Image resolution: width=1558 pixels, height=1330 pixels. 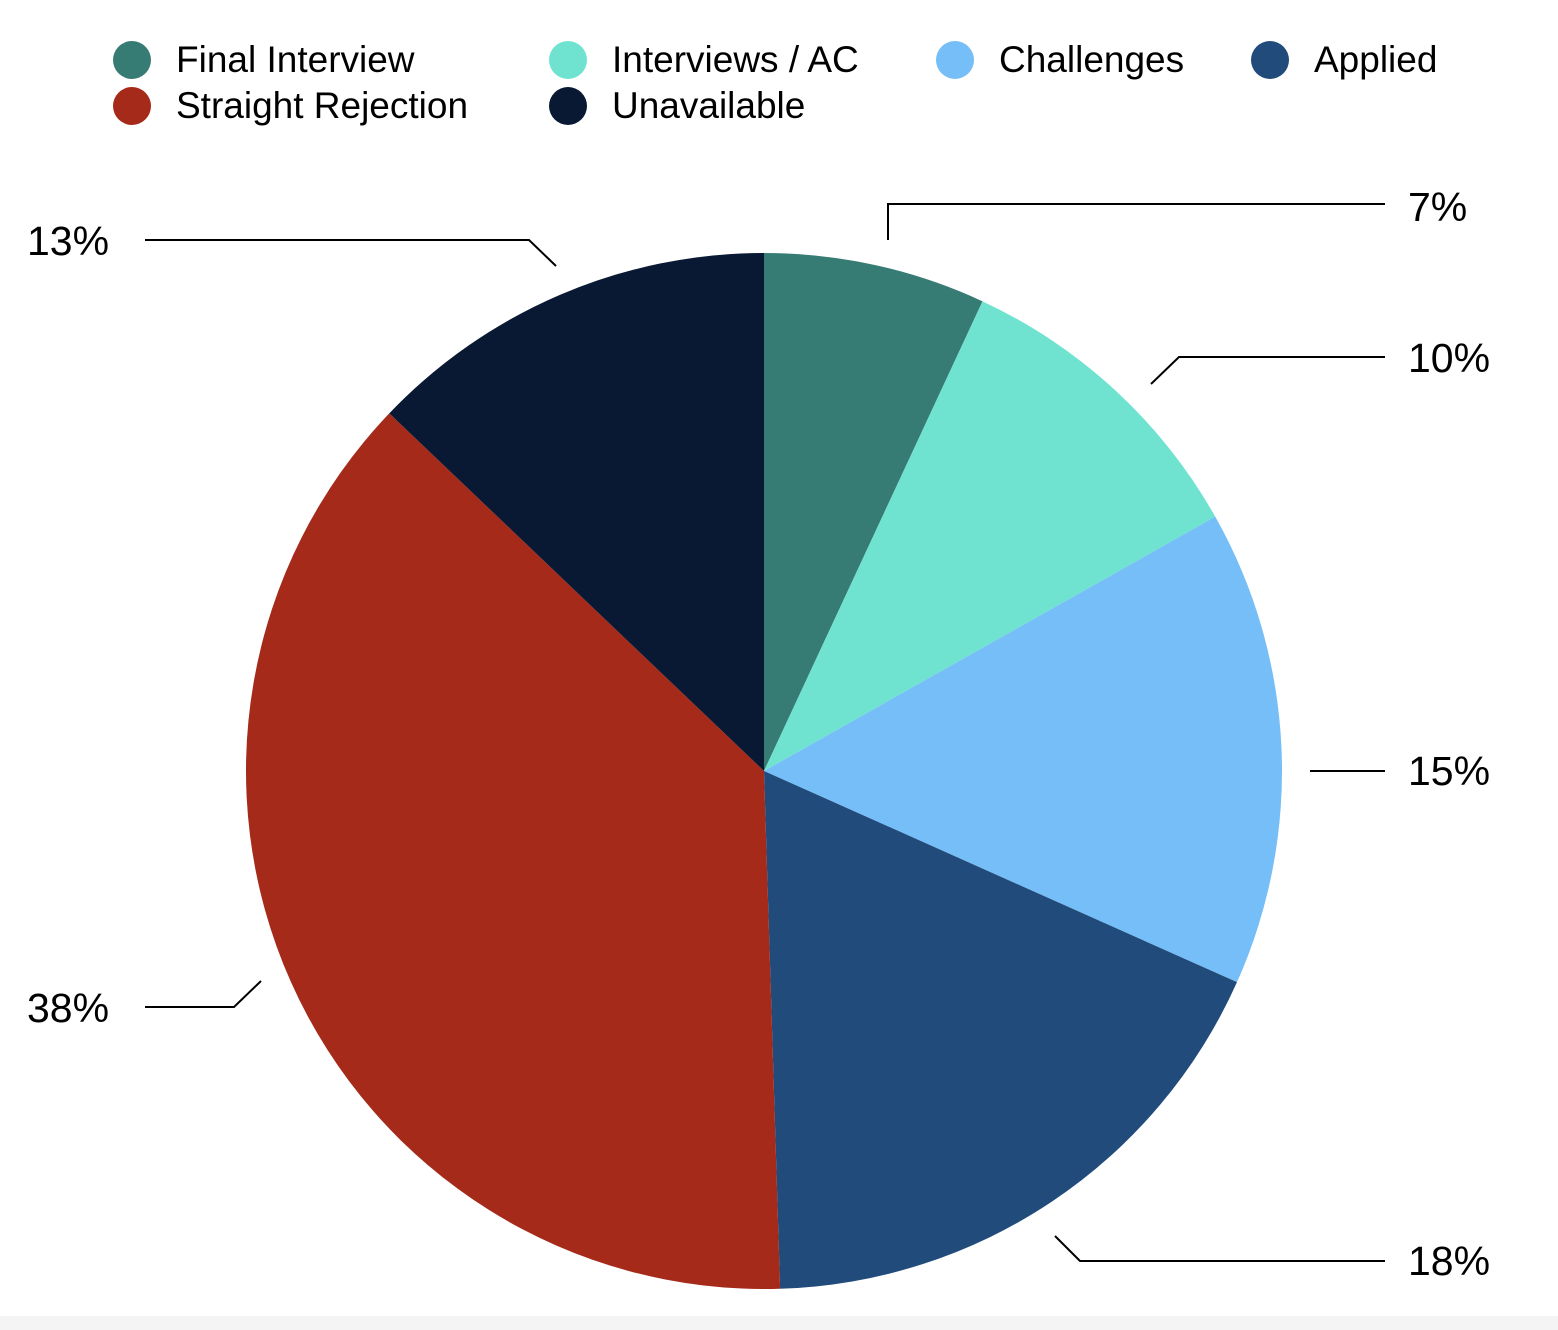 I want to click on legend-item-unavailable: Unavailable, so click(x=677, y=106).